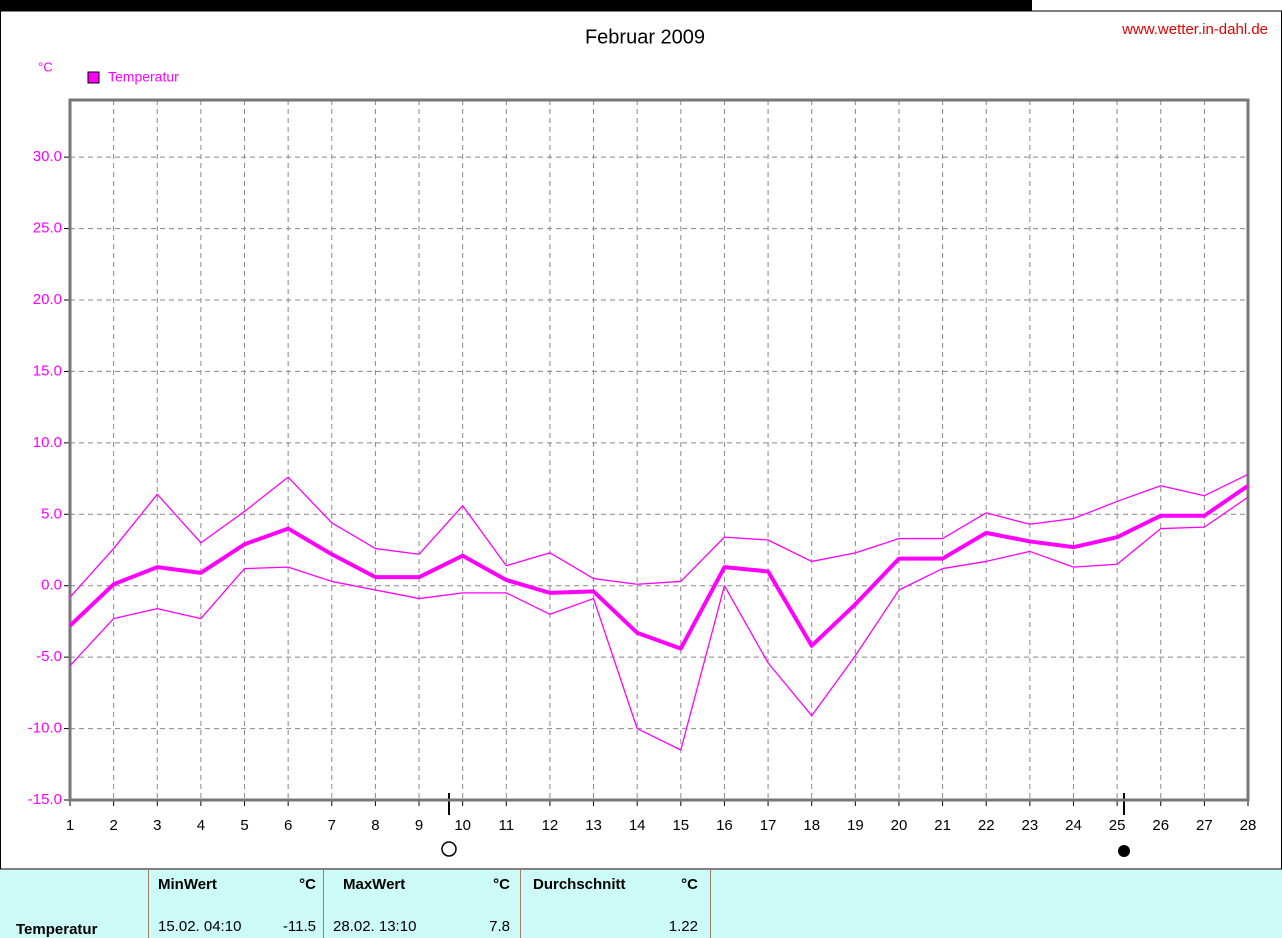  Describe the element at coordinates (47, 228) in the screenshot. I see `y-tick-label: 25.0` at that location.